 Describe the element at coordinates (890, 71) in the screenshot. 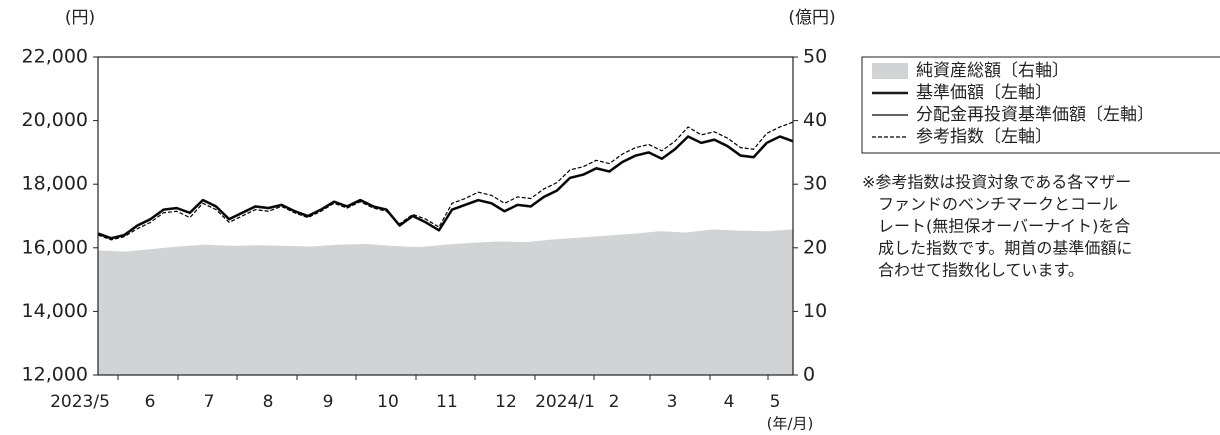

I see `legend-swatch` at that location.